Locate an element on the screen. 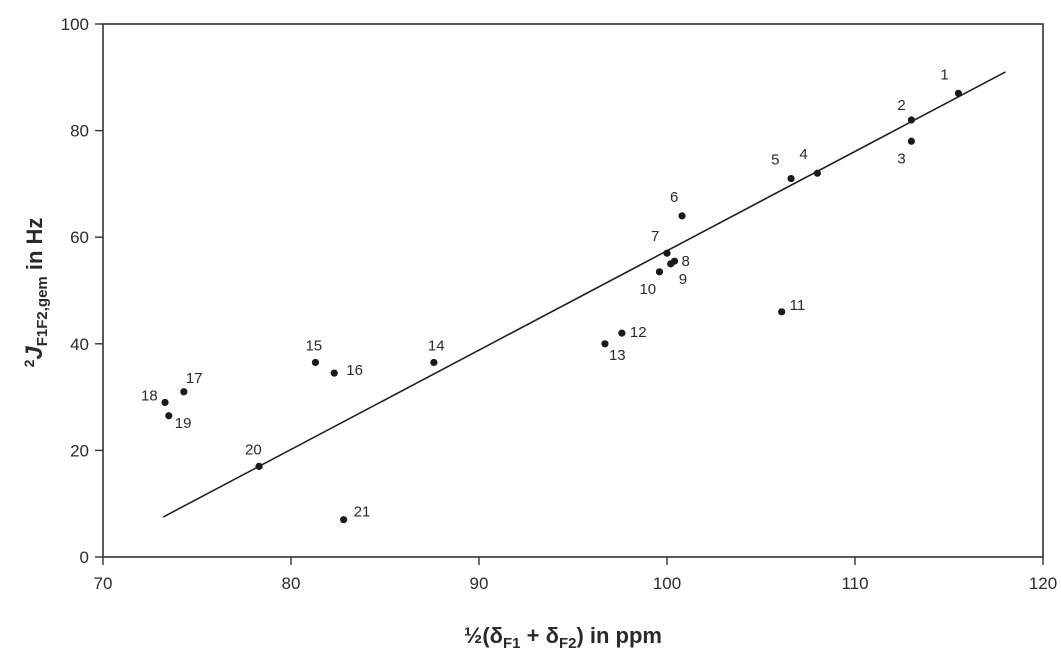 This screenshot has height=653, width=1061. point-label-11: 11 is located at coordinates (798, 305).